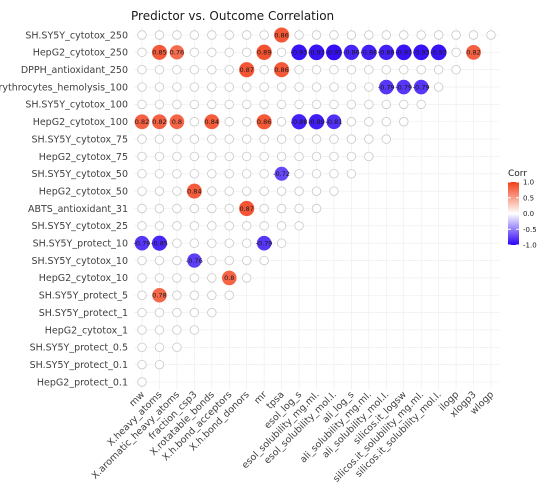 This screenshot has height=488, width=550. I want to click on correlation-value-label: -0.76, so click(194, 261).